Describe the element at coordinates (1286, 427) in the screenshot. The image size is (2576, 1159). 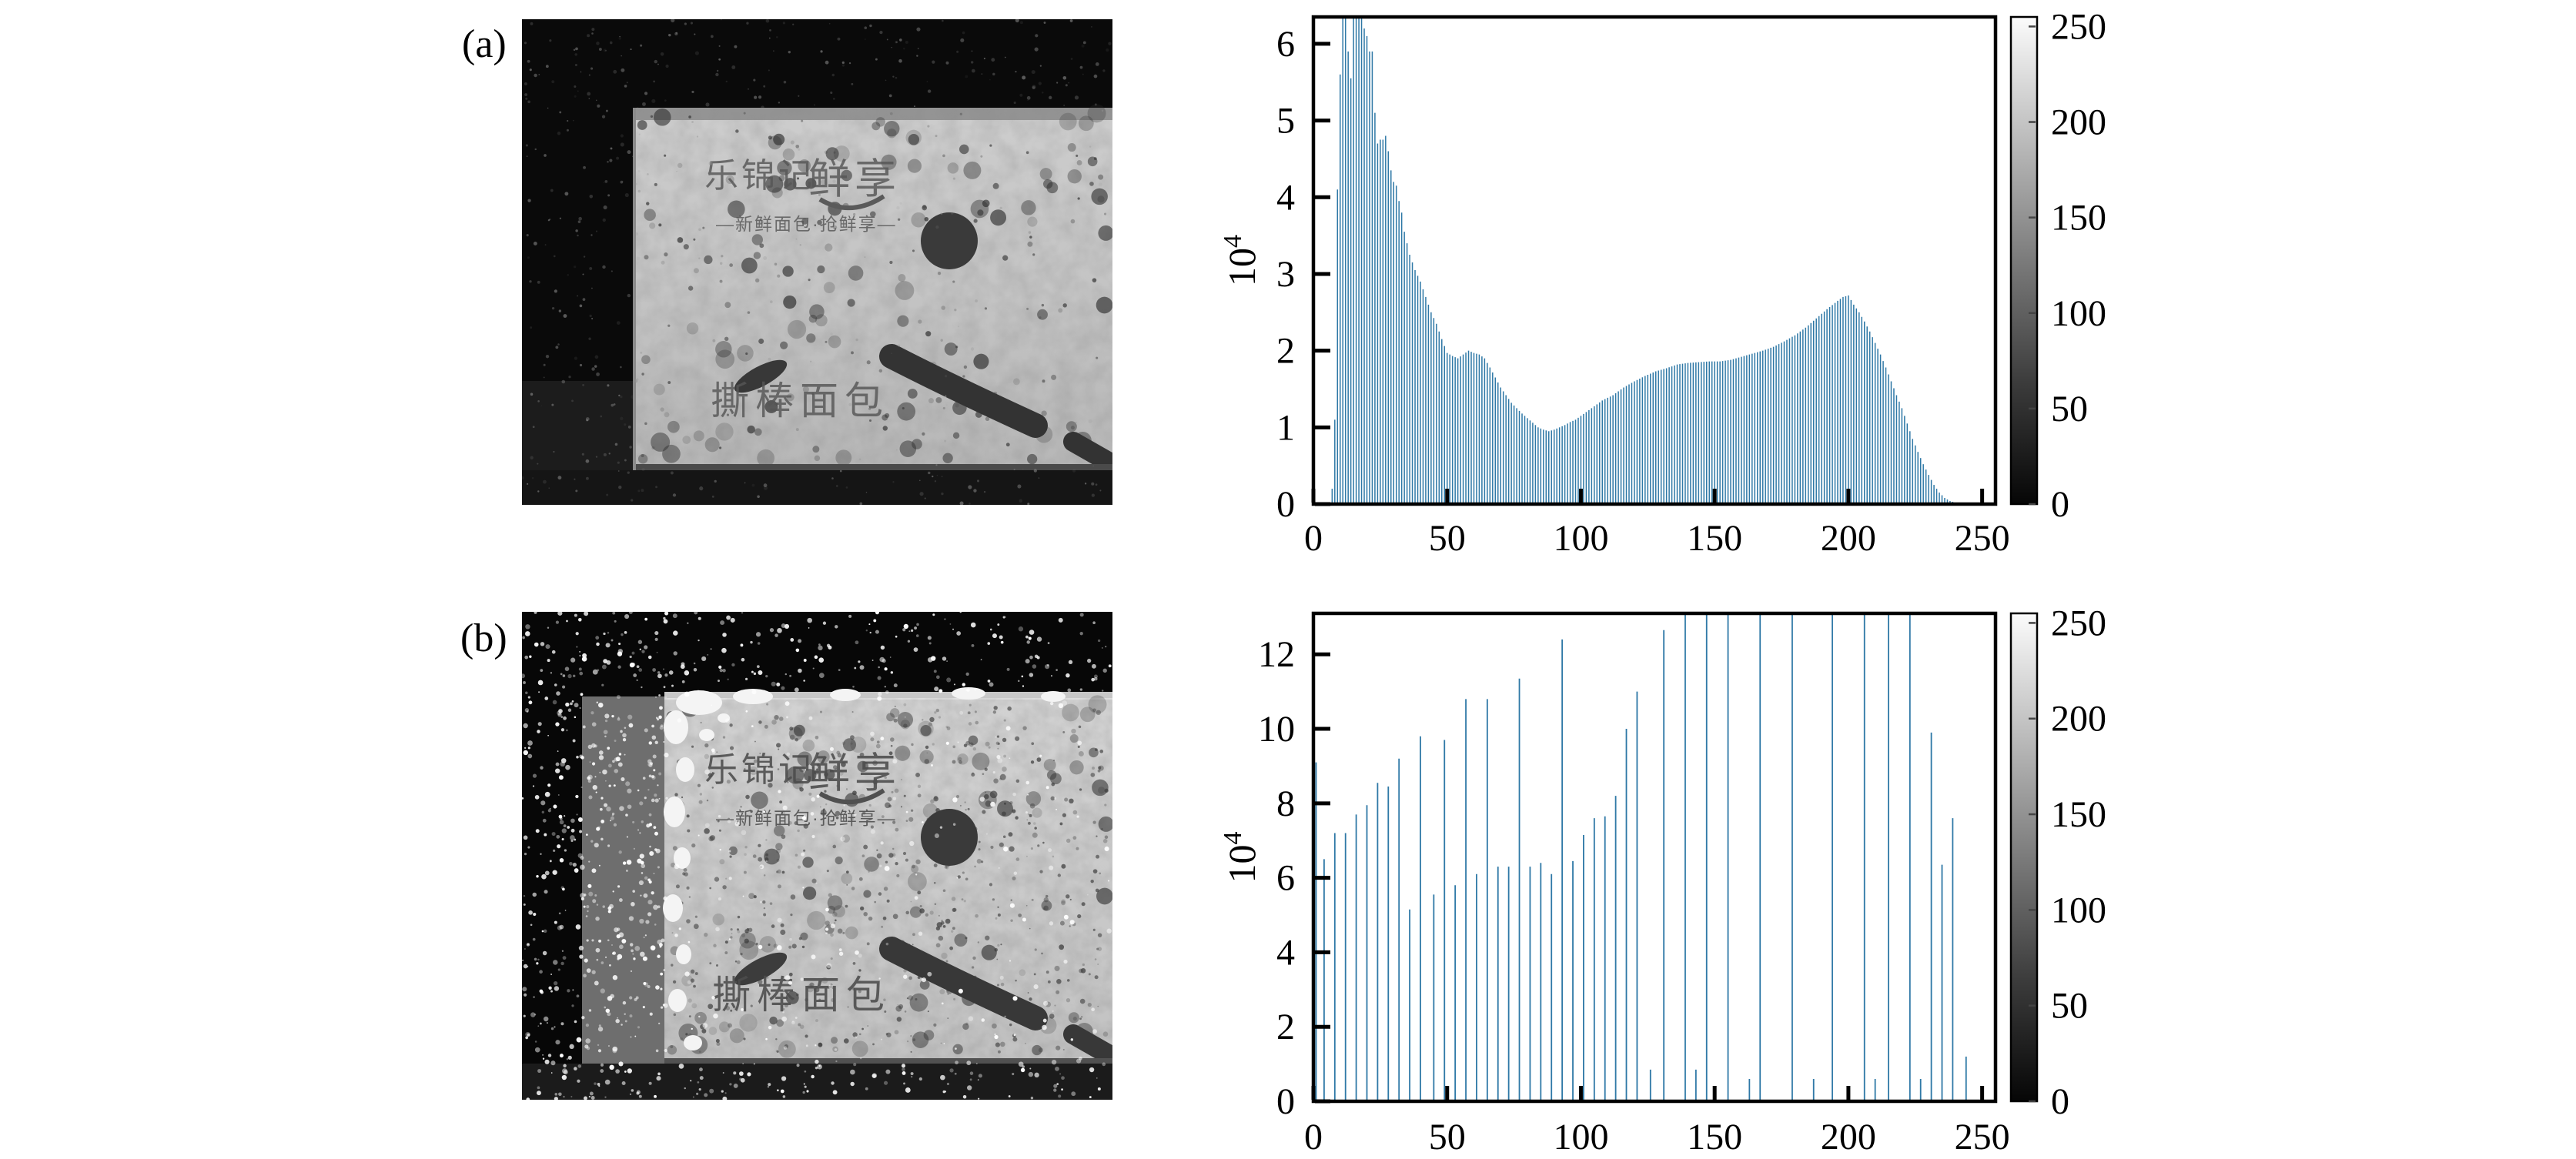
I see `svg-text: 1` at that location.